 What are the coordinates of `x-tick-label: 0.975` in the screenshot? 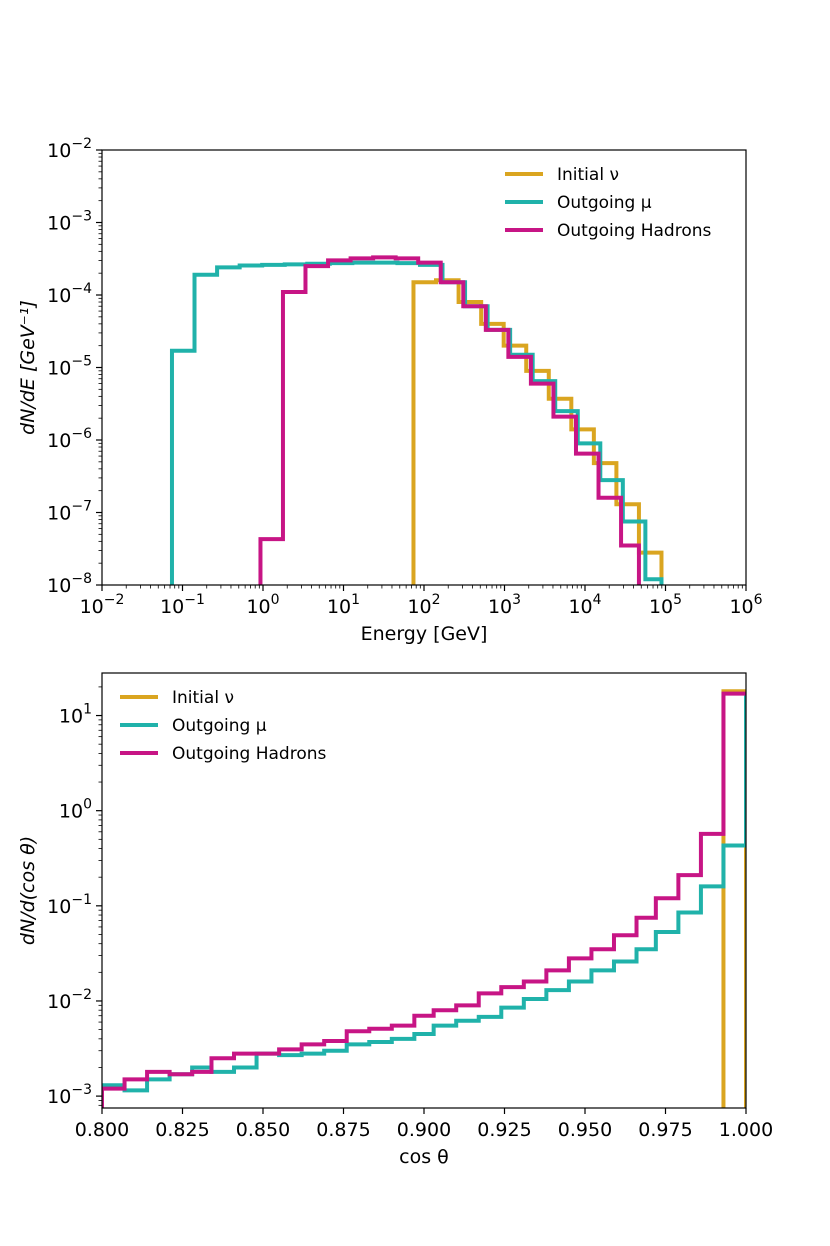 It's located at (665, 1130).